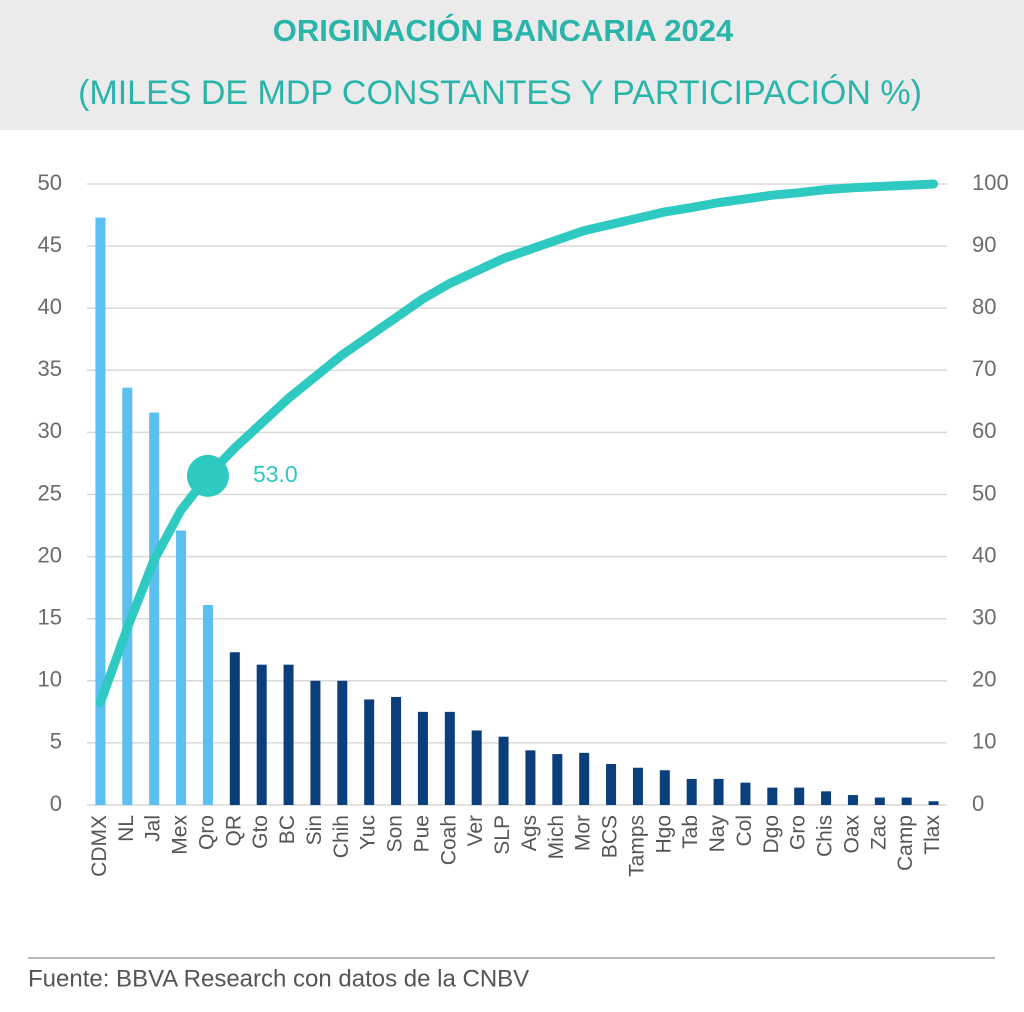 This screenshot has height=1012, width=1024. Describe the element at coordinates (932, 835) in the screenshot. I see `x-tick-label: Tlax` at that location.